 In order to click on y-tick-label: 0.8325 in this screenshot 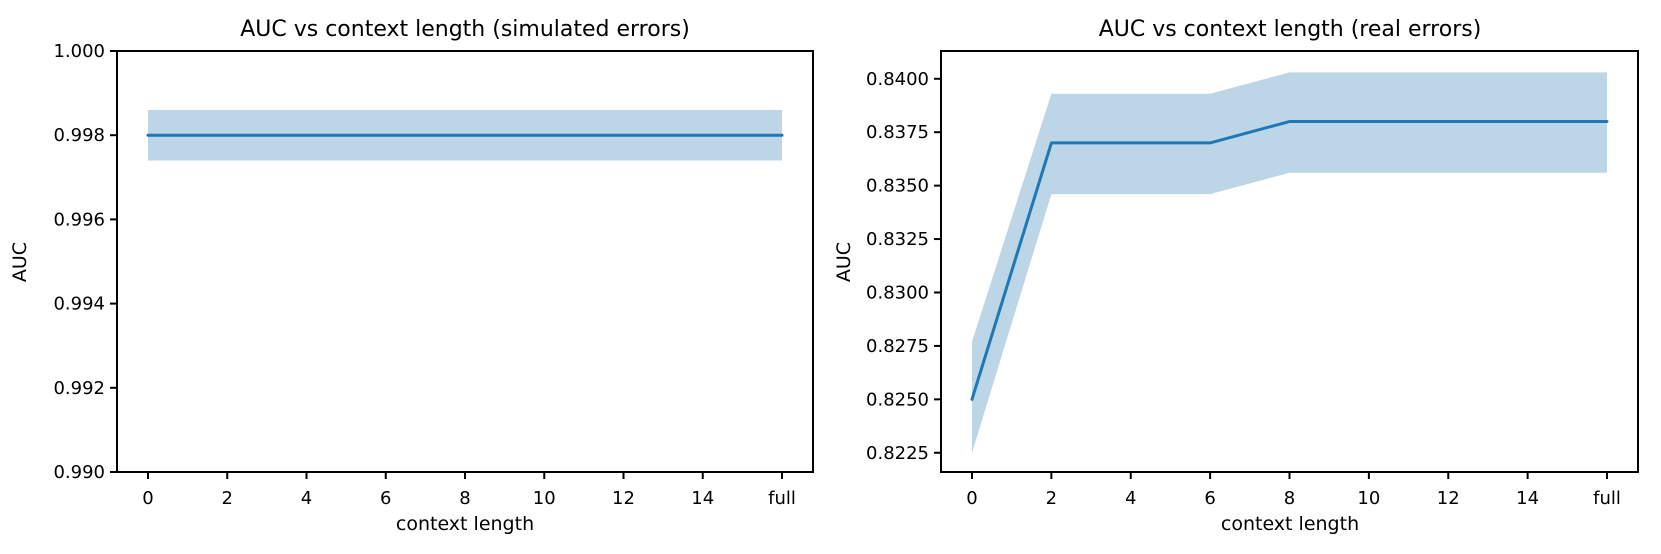, I will do `click(897, 239)`.